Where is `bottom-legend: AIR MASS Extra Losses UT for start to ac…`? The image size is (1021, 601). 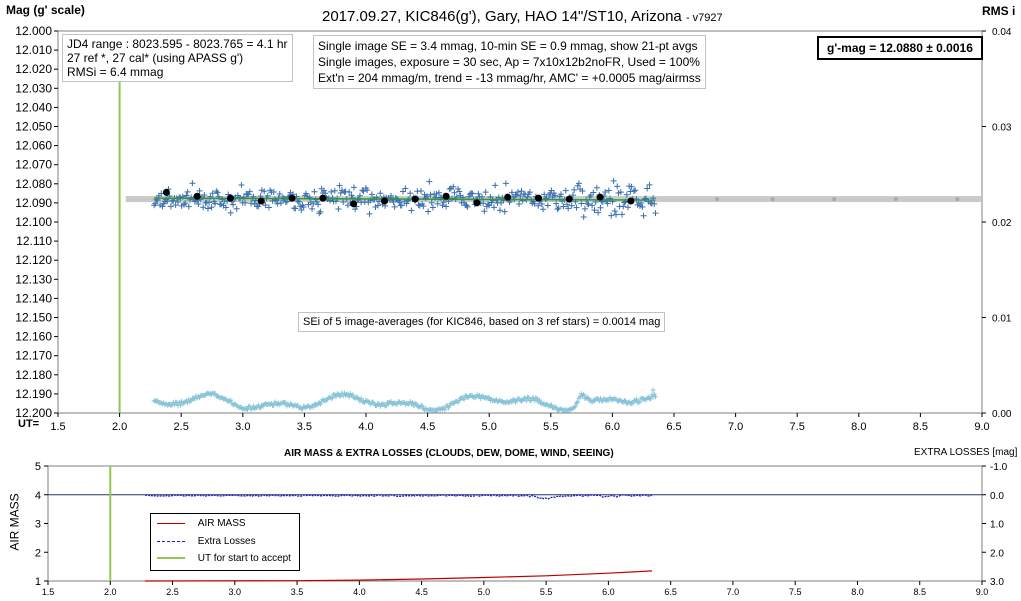
bottom-legend: AIR MASS Extra Losses UT for start to ac… is located at coordinates (225, 542).